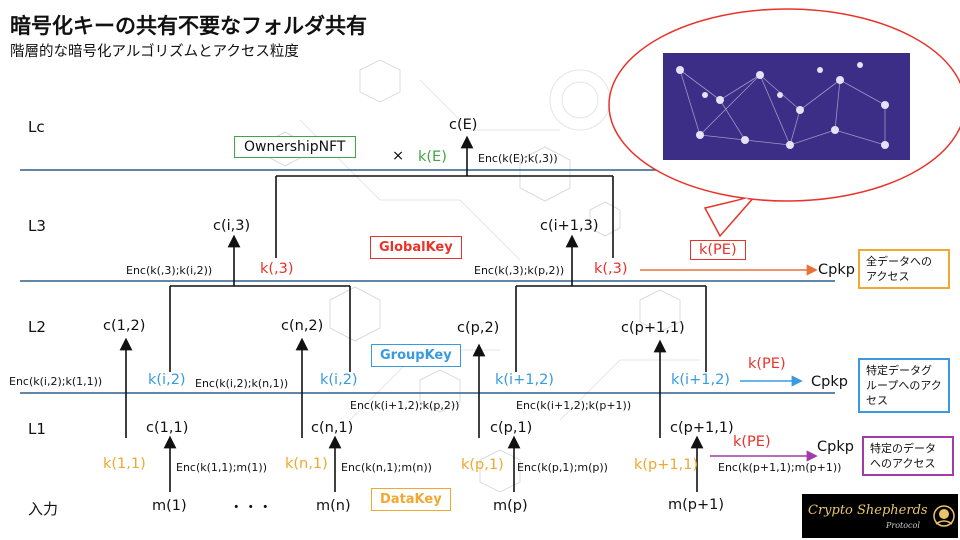 This screenshot has height=540, width=960. What do you see at coordinates (518, 158) in the screenshot?
I see `enc-kE-k3: Enc(k(E);k(,3))` at bounding box center [518, 158].